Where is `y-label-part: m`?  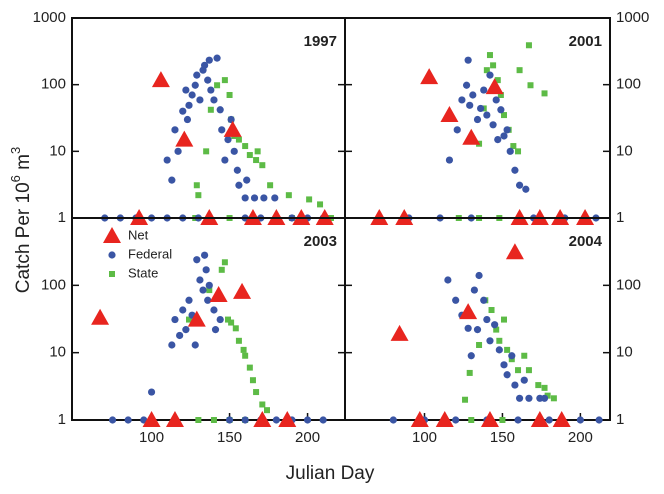 y-label-part: m is located at coordinates (23, 164).